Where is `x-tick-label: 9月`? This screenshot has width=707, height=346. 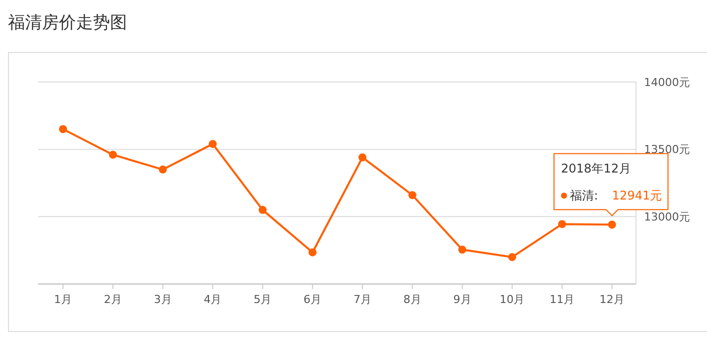 x-tick-label: 9月 is located at coordinates (462, 299).